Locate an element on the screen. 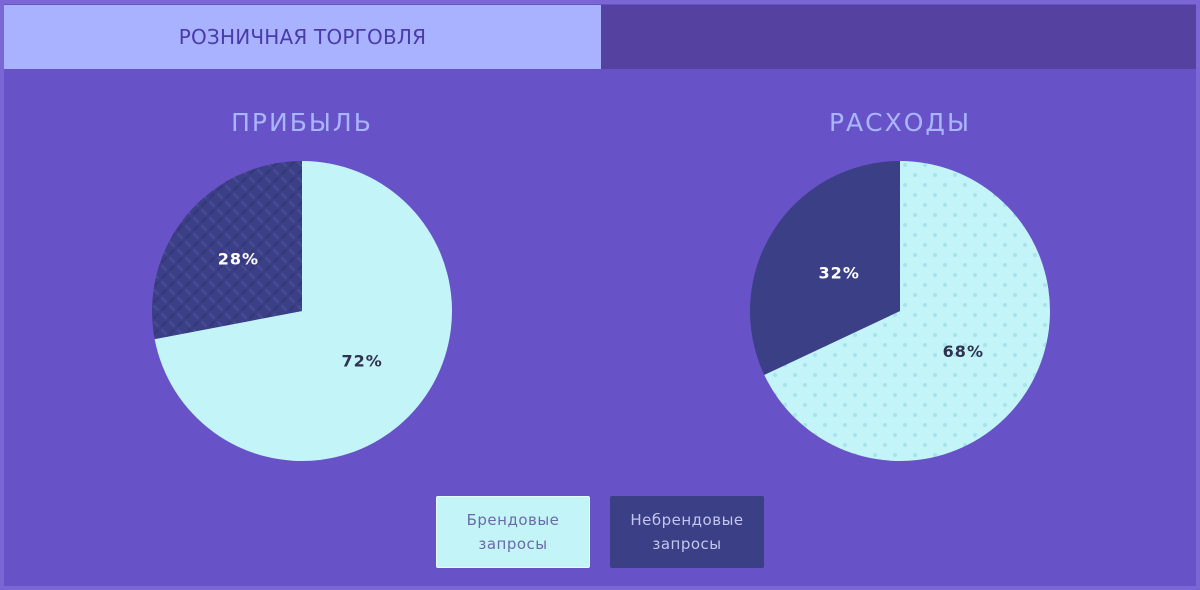 The height and width of the screenshot is (590, 1200). legend-label-brand: Брендовые запросы is located at coordinates (513, 532).